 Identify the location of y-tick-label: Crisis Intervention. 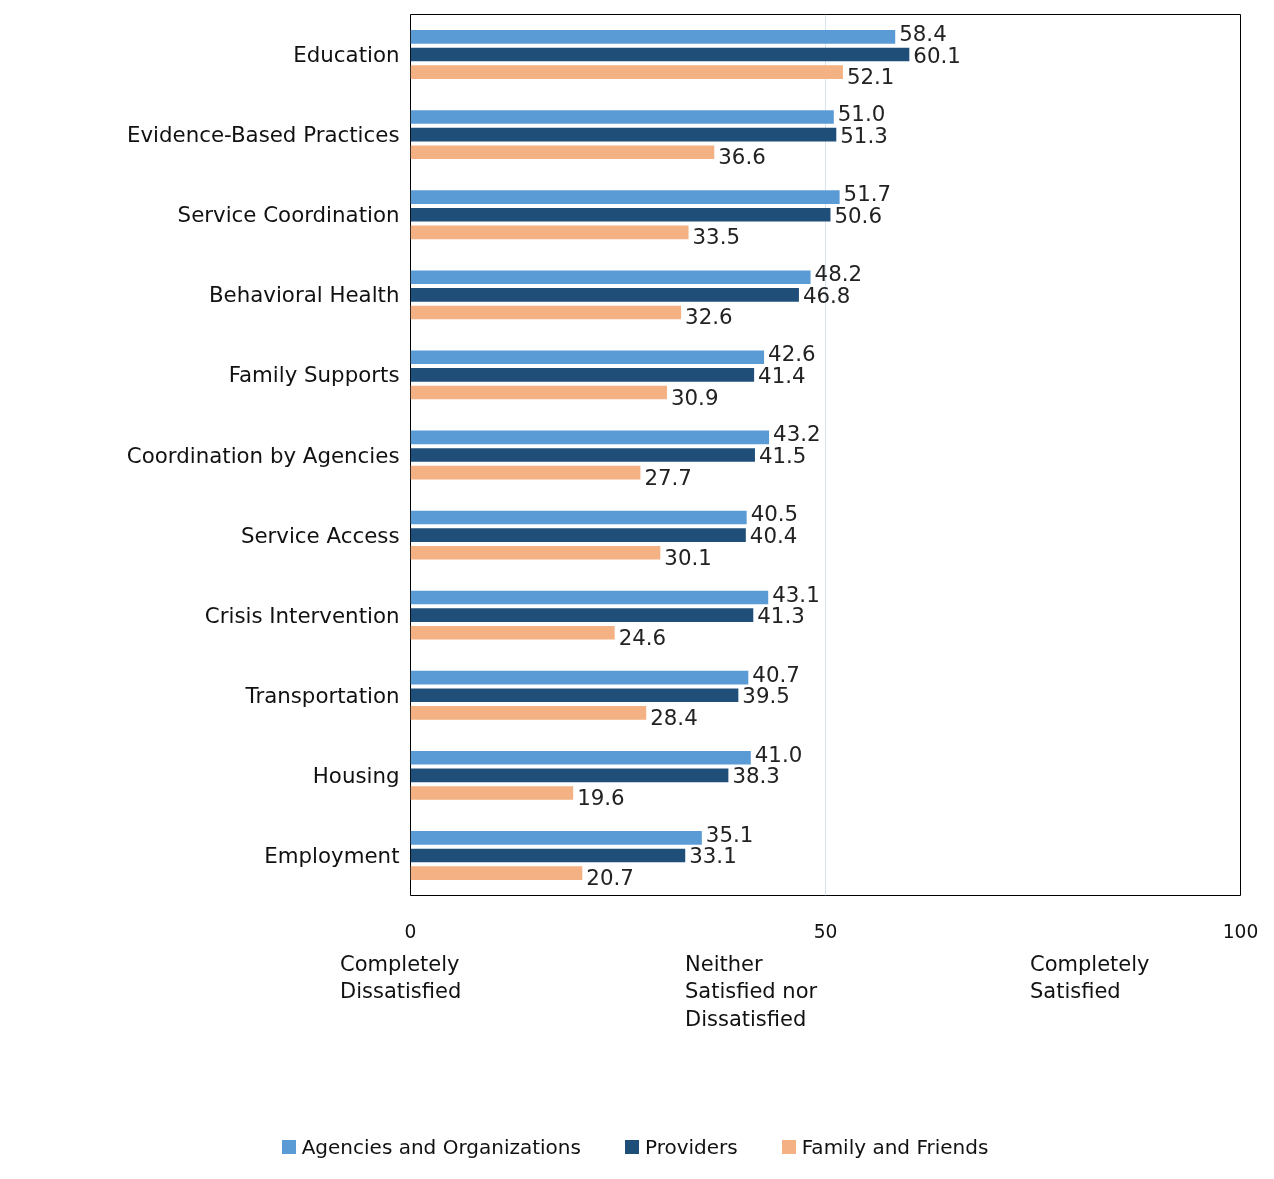
(302, 615).